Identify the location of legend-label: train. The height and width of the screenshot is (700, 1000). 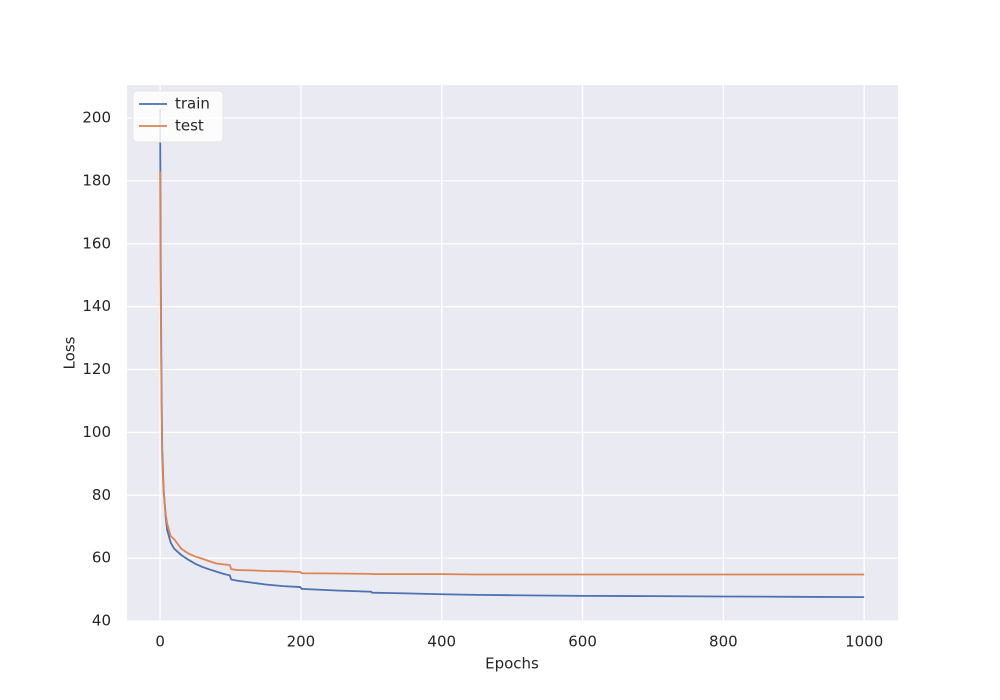
(192, 104).